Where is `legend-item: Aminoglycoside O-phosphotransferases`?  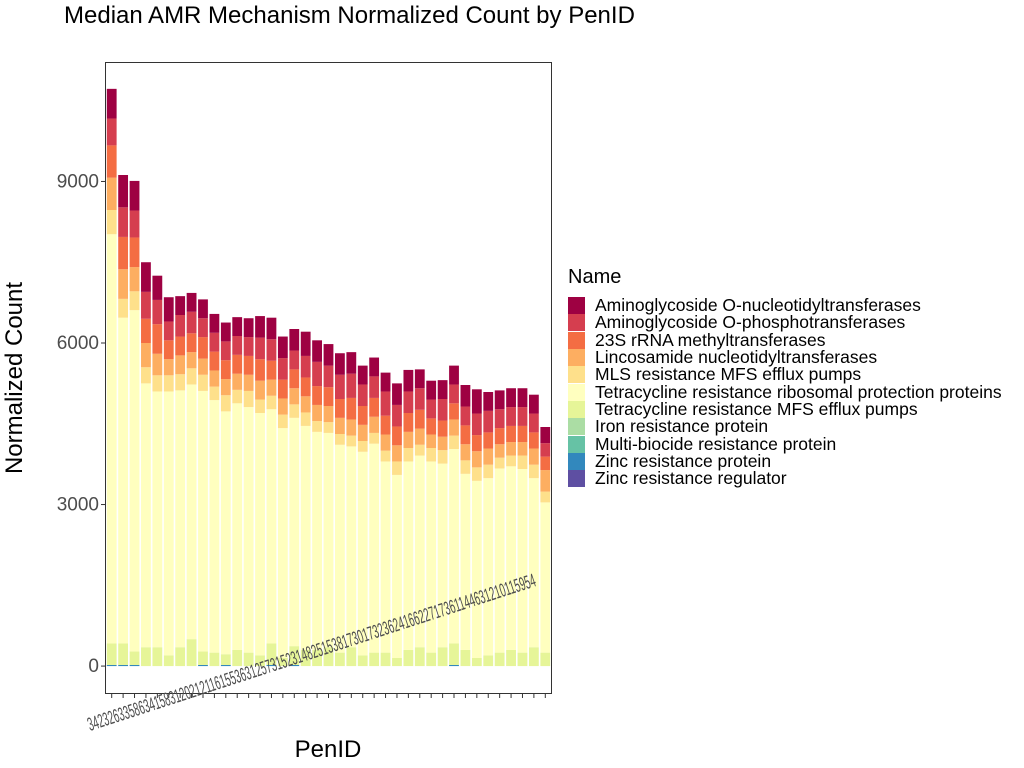
legend-item: Aminoglycoside O-phosphotransferases is located at coordinates (785, 322).